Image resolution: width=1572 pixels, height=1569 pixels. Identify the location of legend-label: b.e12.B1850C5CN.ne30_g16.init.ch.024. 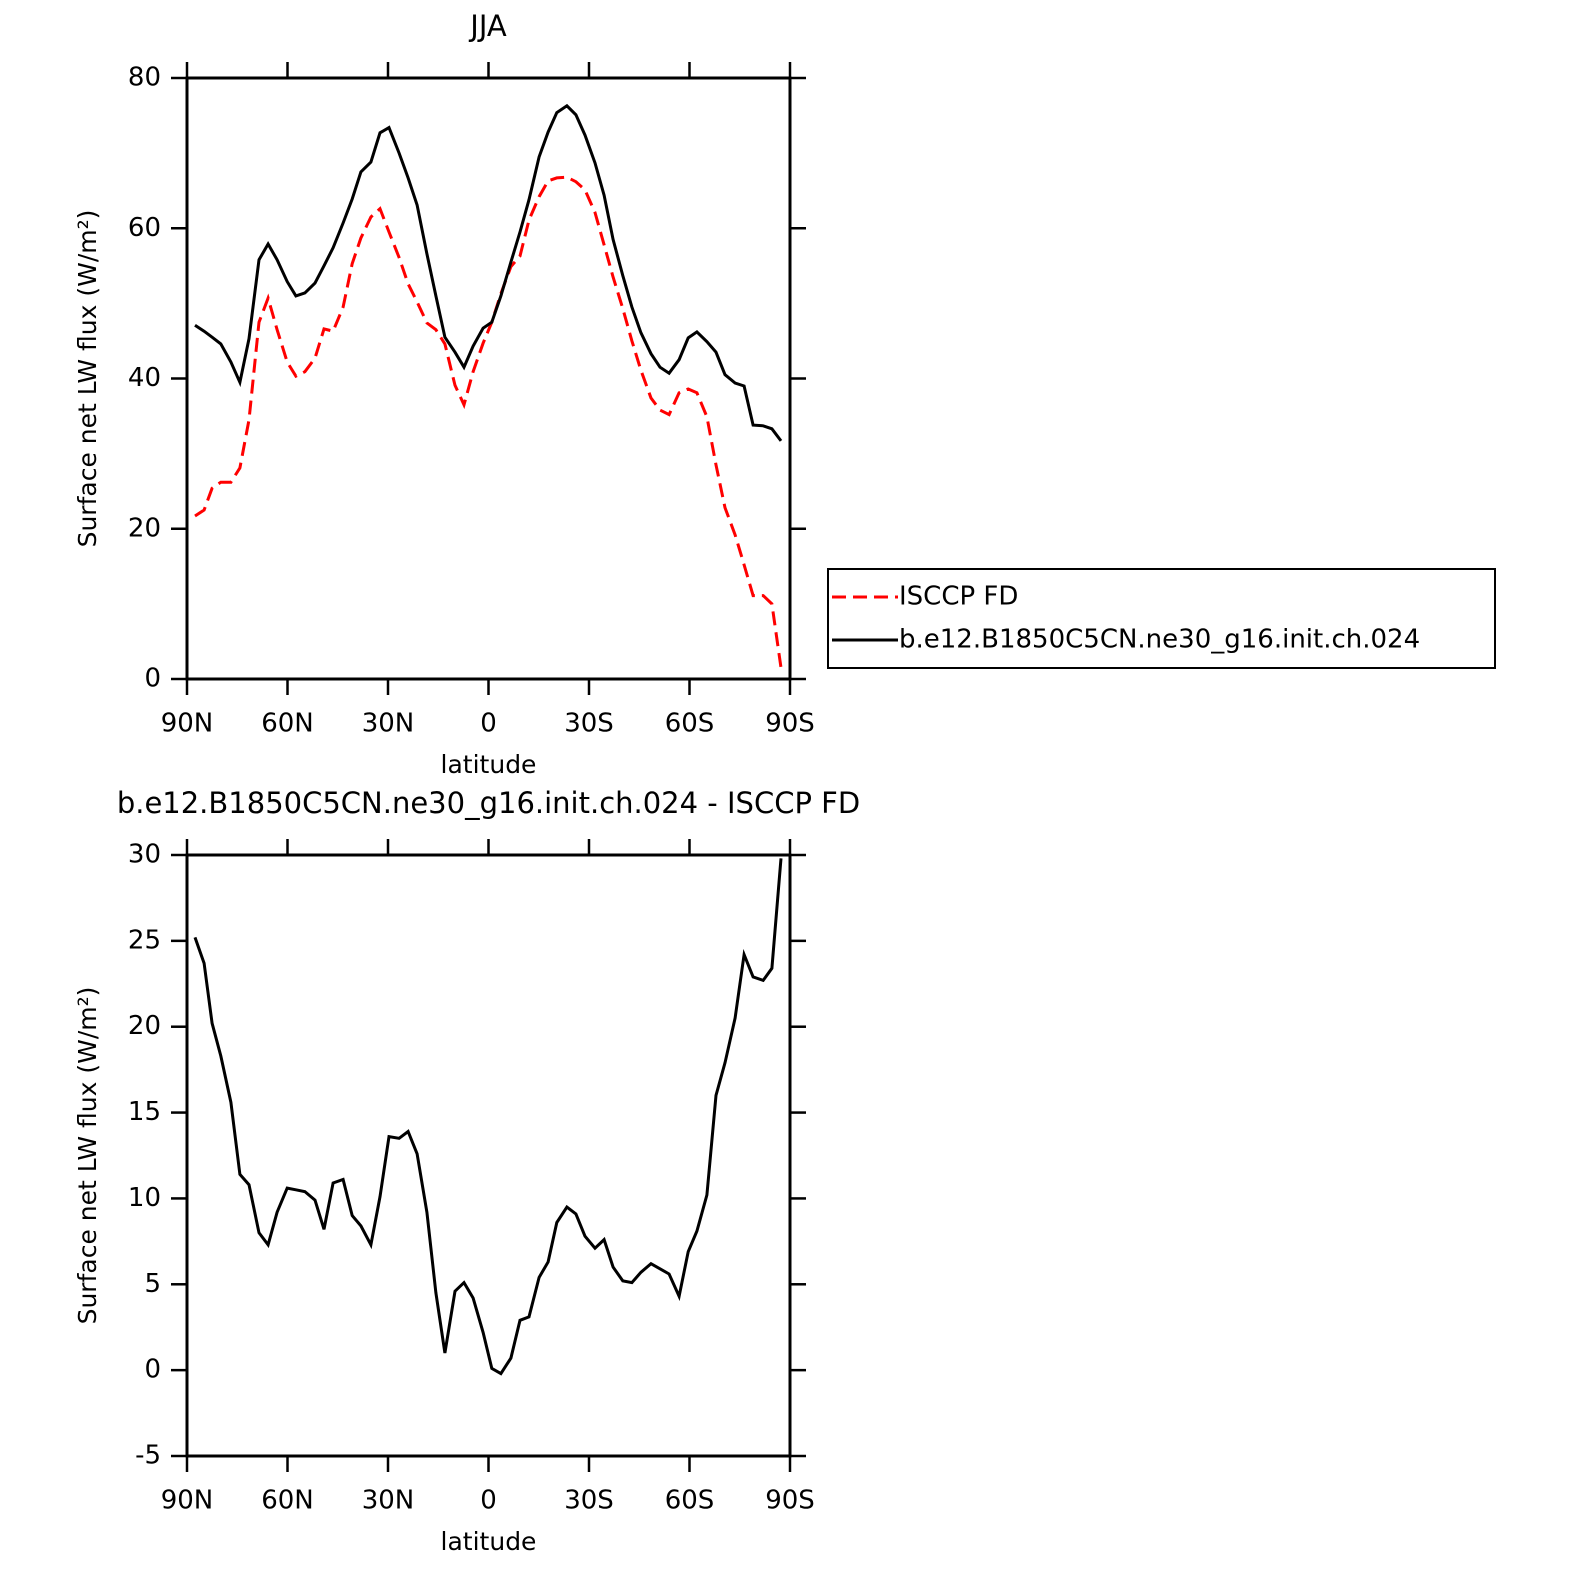
(1159, 640).